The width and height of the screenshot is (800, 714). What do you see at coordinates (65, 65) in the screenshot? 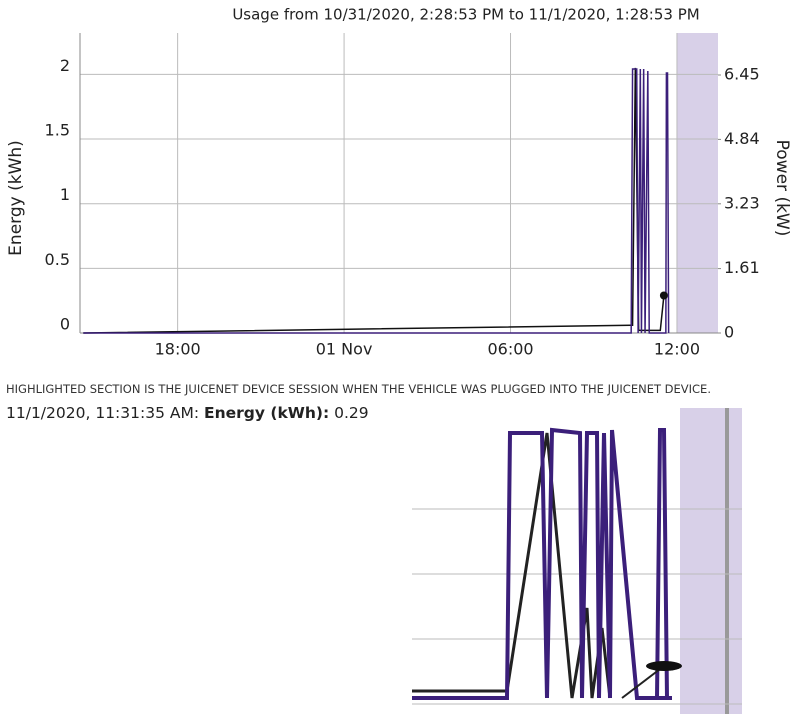
I see `y-tick-label: 2` at bounding box center [65, 65].